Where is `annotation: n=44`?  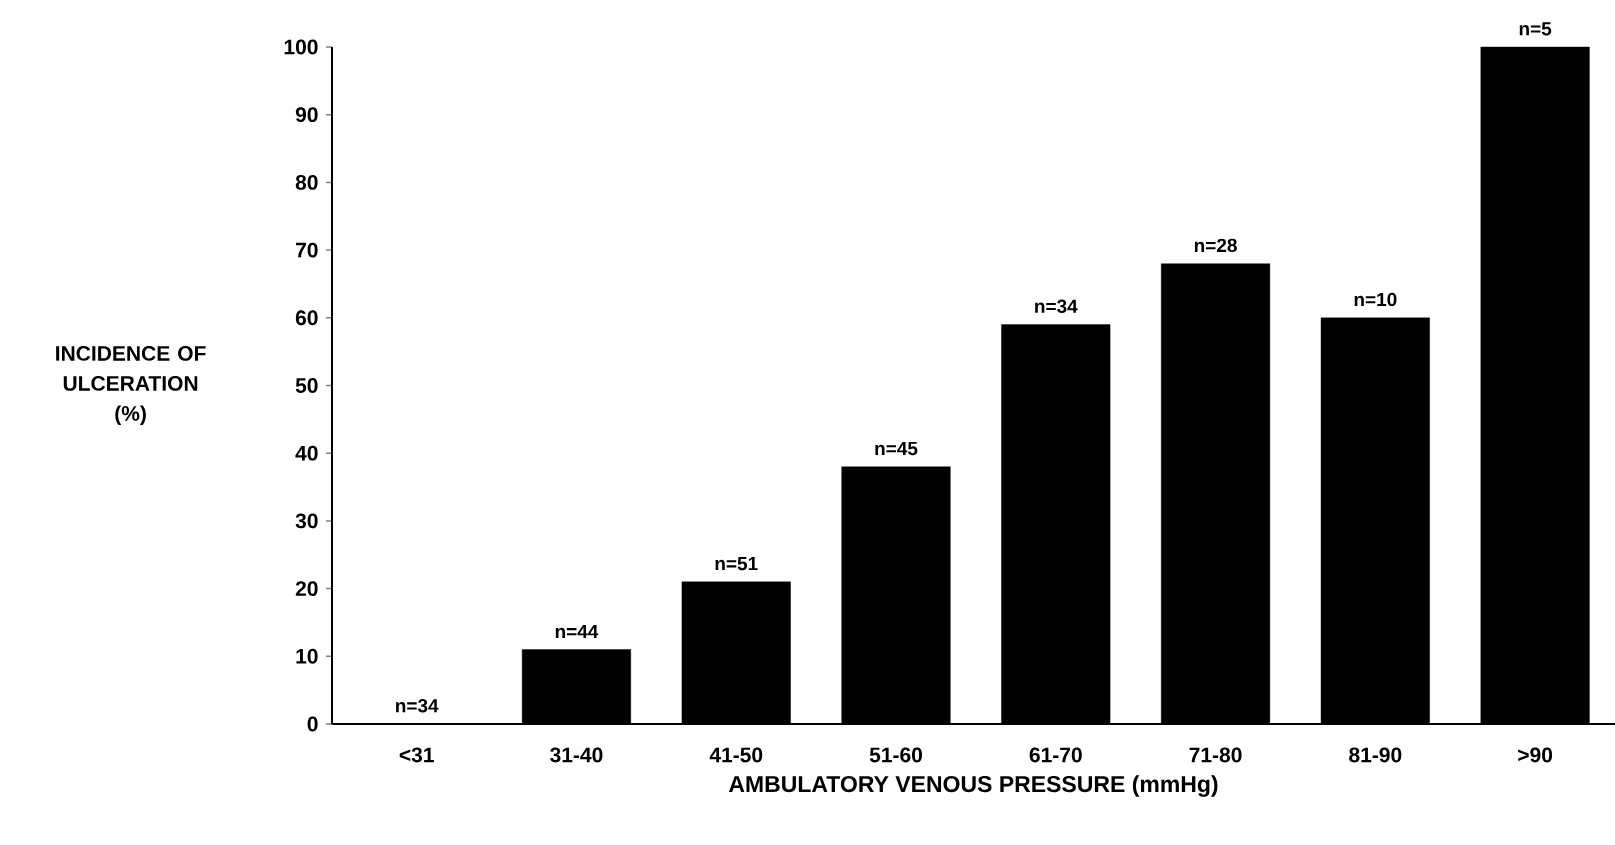
annotation: n=44 is located at coordinates (577, 631).